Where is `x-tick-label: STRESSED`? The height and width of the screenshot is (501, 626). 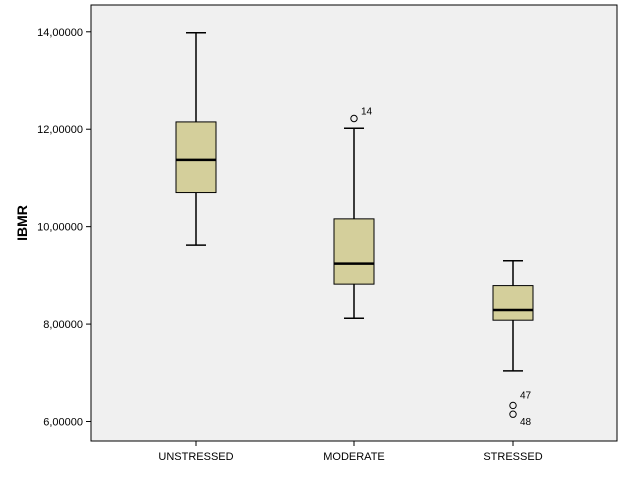 x-tick-label: STRESSED is located at coordinates (512, 457).